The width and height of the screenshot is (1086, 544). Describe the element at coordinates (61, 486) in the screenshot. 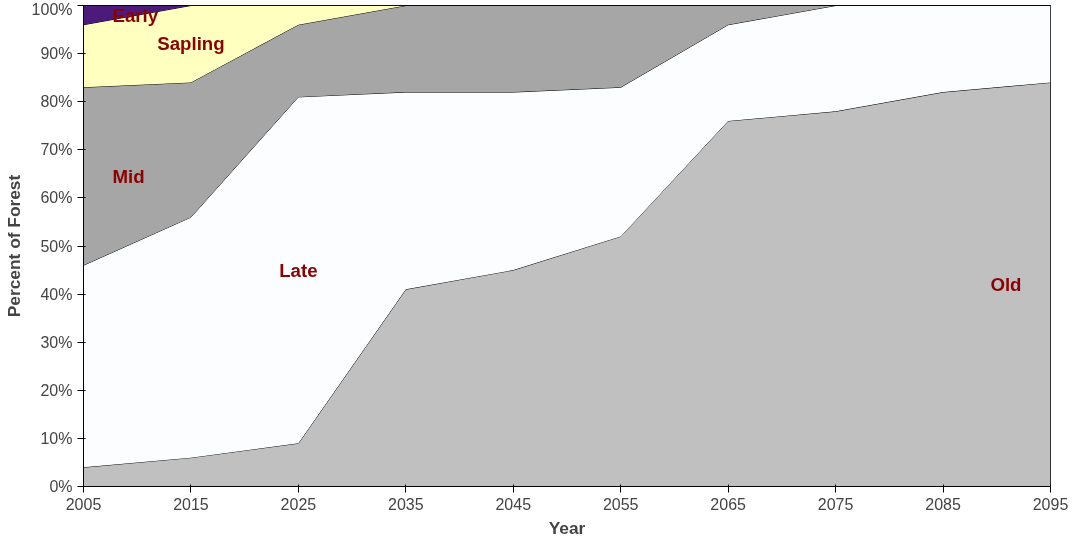

I see `y-tick-label: 0%` at that location.